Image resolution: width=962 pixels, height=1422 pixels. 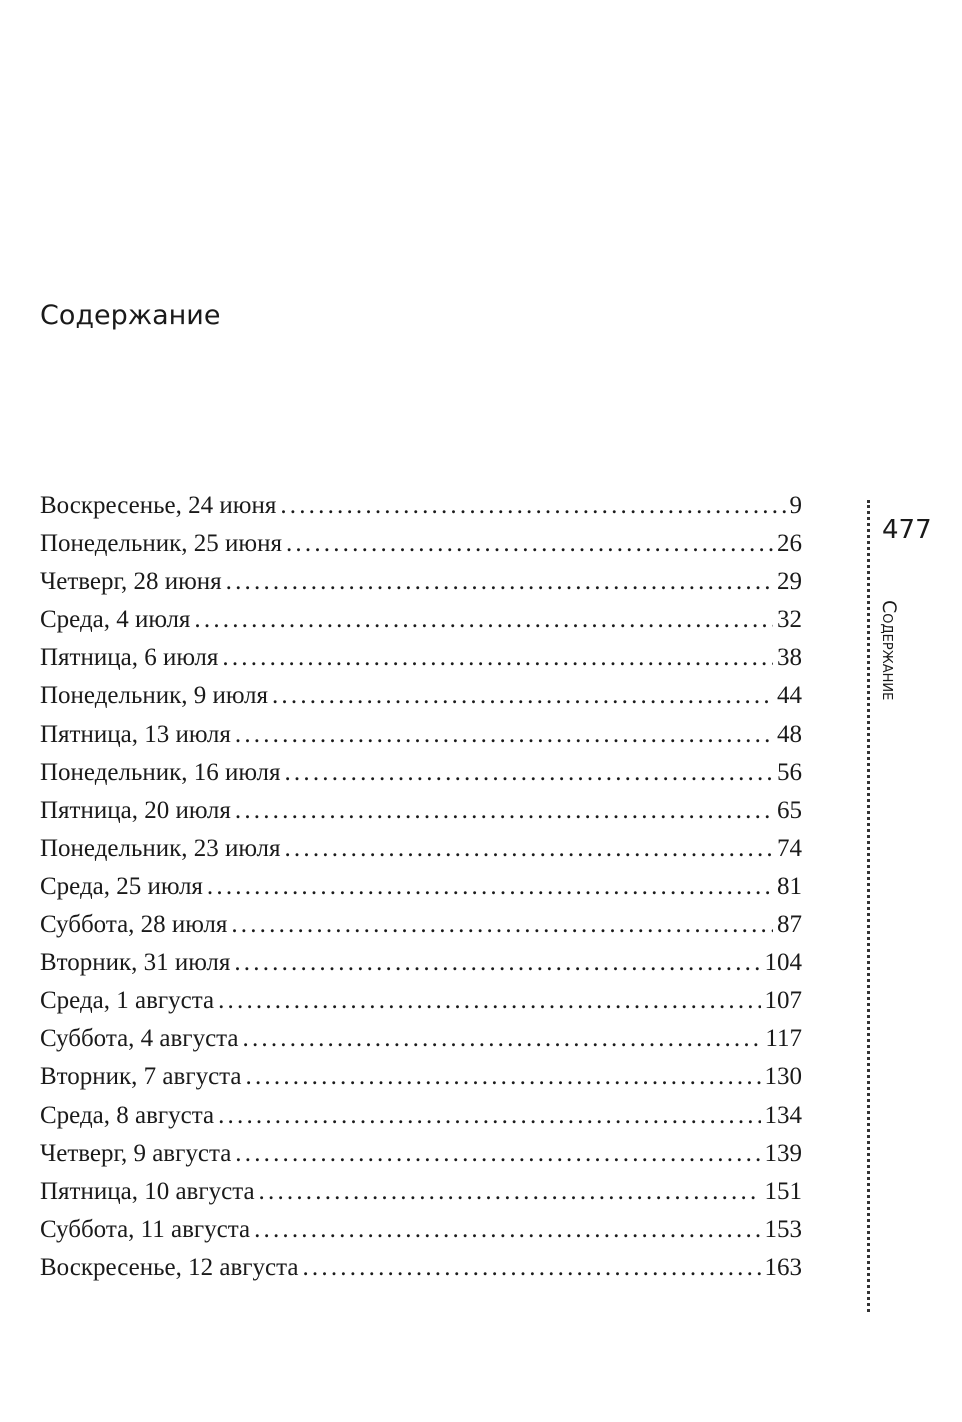 I want to click on toc-entry: Понедельник, 9 июля 44, so click(x=421, y=701).